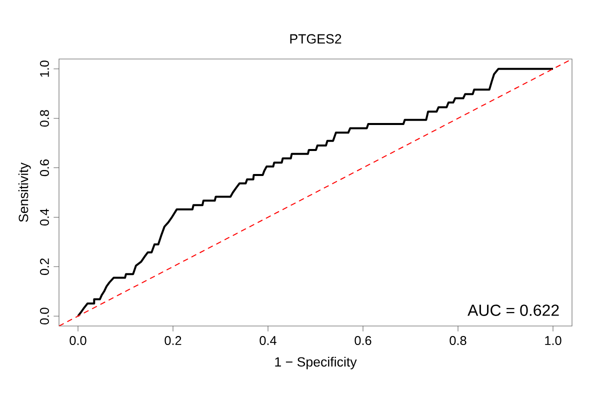 This screenshot has height=400, width=600. What do you see at coordinates (44, 68) in the screenshot?
I see `y-tick-label: 1.0` at bounding box center [44, 68].